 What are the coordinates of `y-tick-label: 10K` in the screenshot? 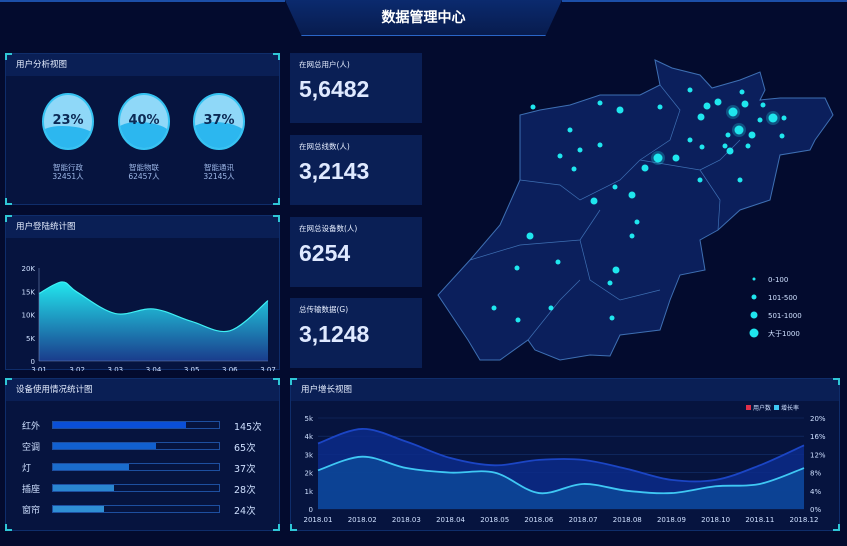 It's located at (29, 316).